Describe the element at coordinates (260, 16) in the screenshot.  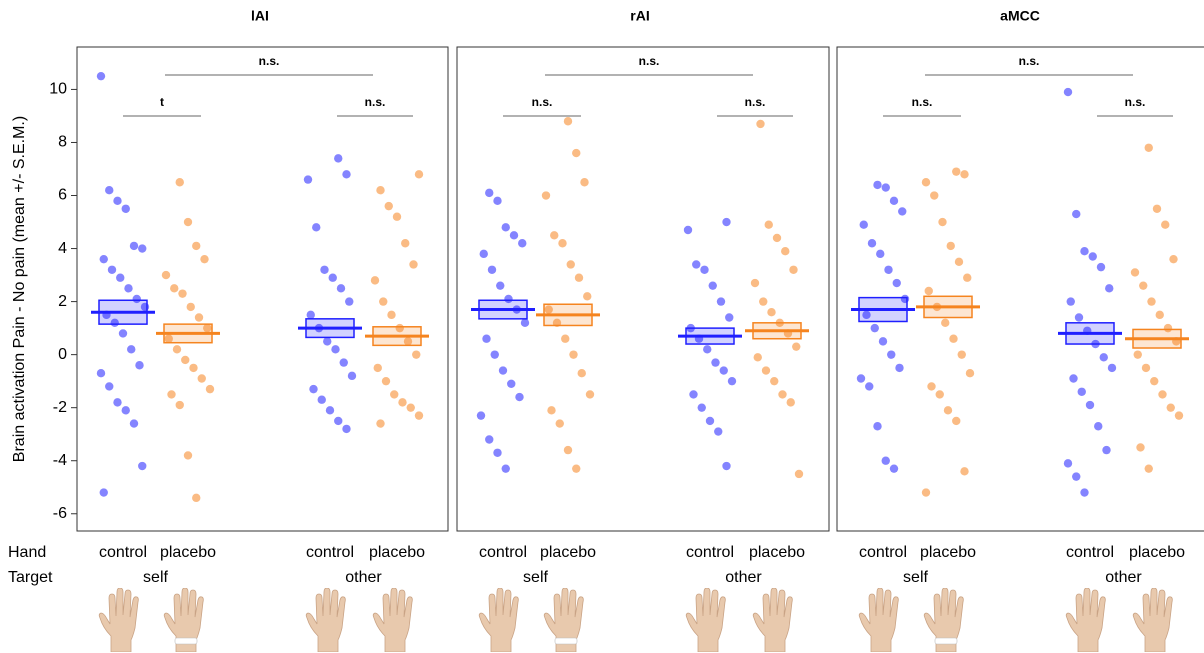
I see `panel-title: lAI` at that location.